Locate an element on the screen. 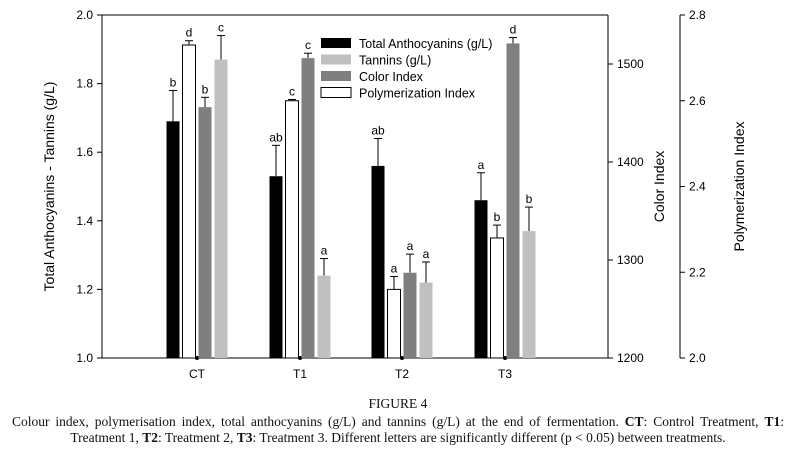  caption-t2: T2 is located at coordinates (150, 437).